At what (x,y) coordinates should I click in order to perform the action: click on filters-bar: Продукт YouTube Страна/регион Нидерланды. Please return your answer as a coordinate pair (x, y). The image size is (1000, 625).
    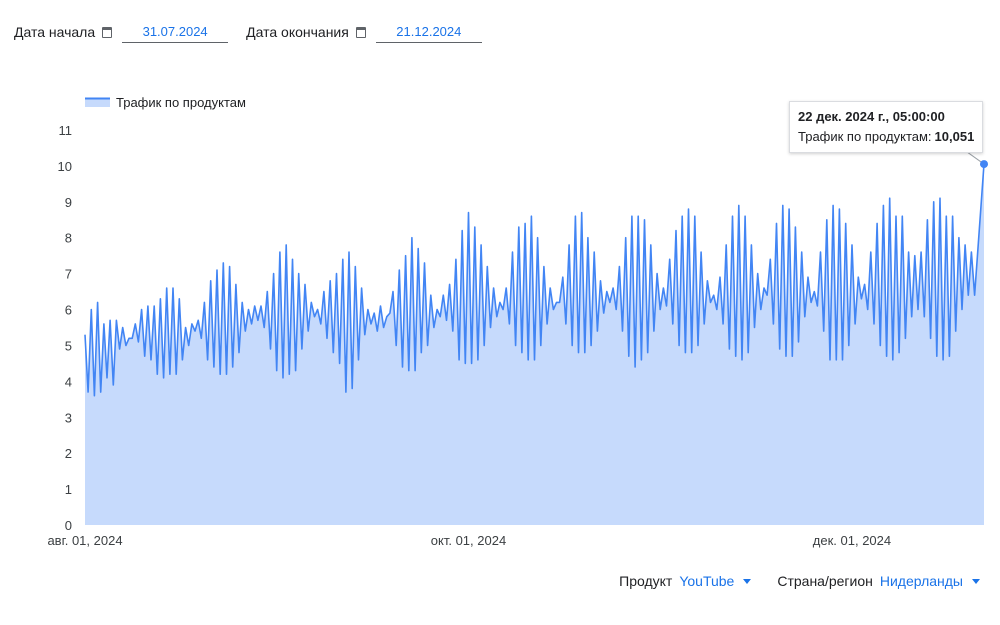
    Looking at the image, I should click on (786, 581).